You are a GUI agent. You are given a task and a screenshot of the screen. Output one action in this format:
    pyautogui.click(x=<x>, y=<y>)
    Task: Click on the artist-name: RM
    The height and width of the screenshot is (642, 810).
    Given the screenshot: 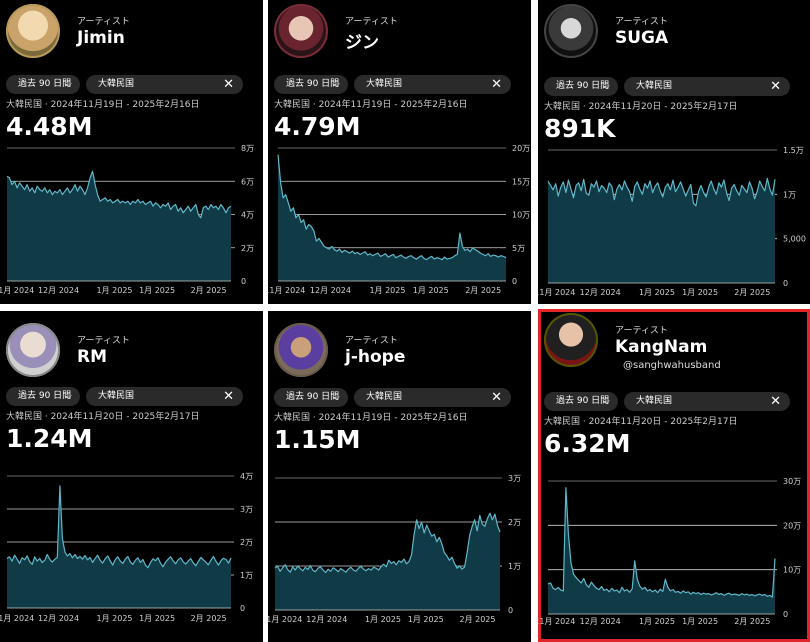 What is the action you would take?
    pyautogui.click(x=92, y=357)
    